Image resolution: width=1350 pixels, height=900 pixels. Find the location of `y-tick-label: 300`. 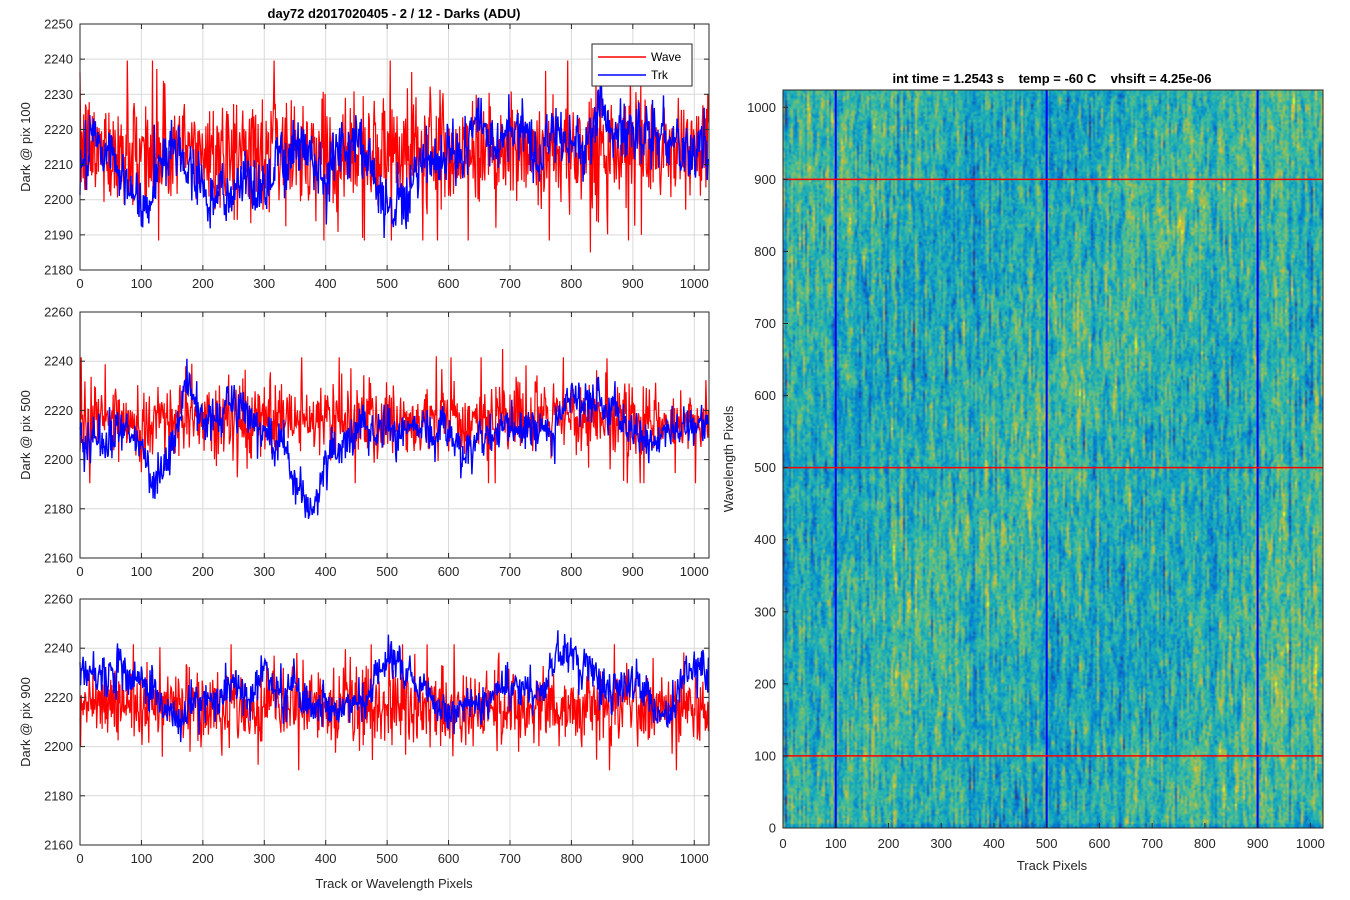

y-tick-label: 300 is located at coordinates (765, 611).